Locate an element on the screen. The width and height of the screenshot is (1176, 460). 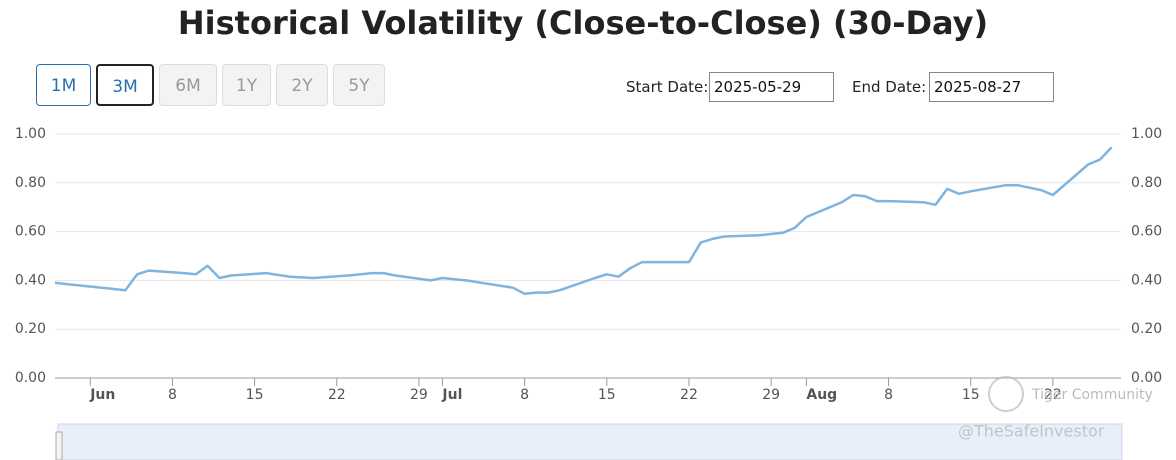
y2-tick-label: 0.00 is located at coordinates (1146, 378).